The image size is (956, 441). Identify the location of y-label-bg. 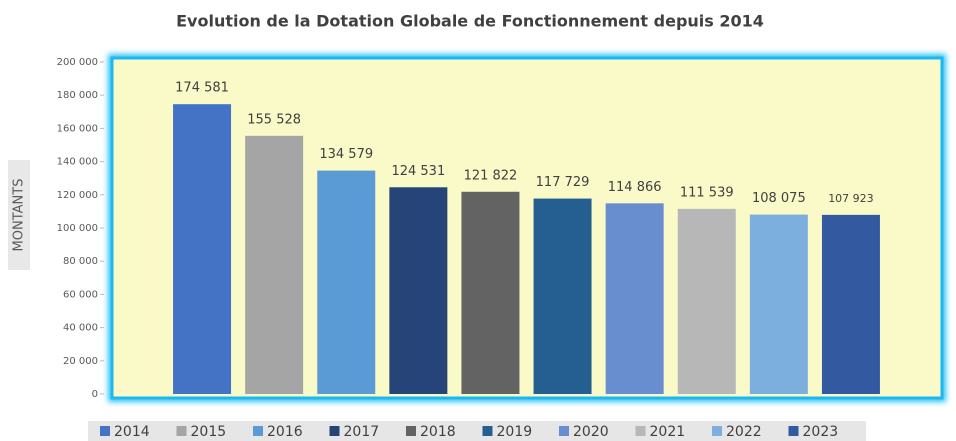
(19, 215).